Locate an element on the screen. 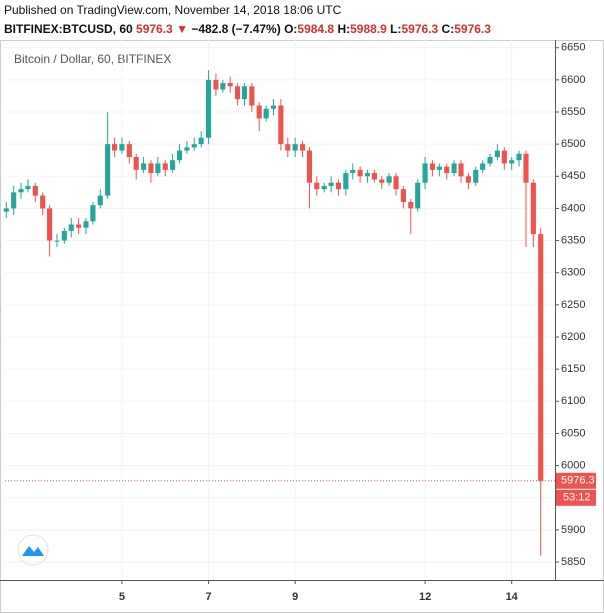 This screenshot has width=604, height=614. logo-circle is located at coordinates (33, 550).